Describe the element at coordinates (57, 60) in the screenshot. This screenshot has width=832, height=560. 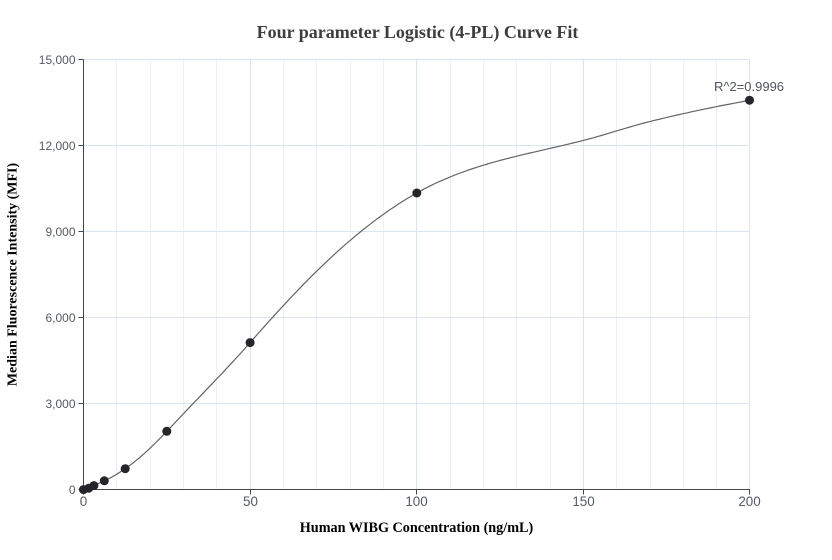
I see `svg-text: 15,000` at that location.